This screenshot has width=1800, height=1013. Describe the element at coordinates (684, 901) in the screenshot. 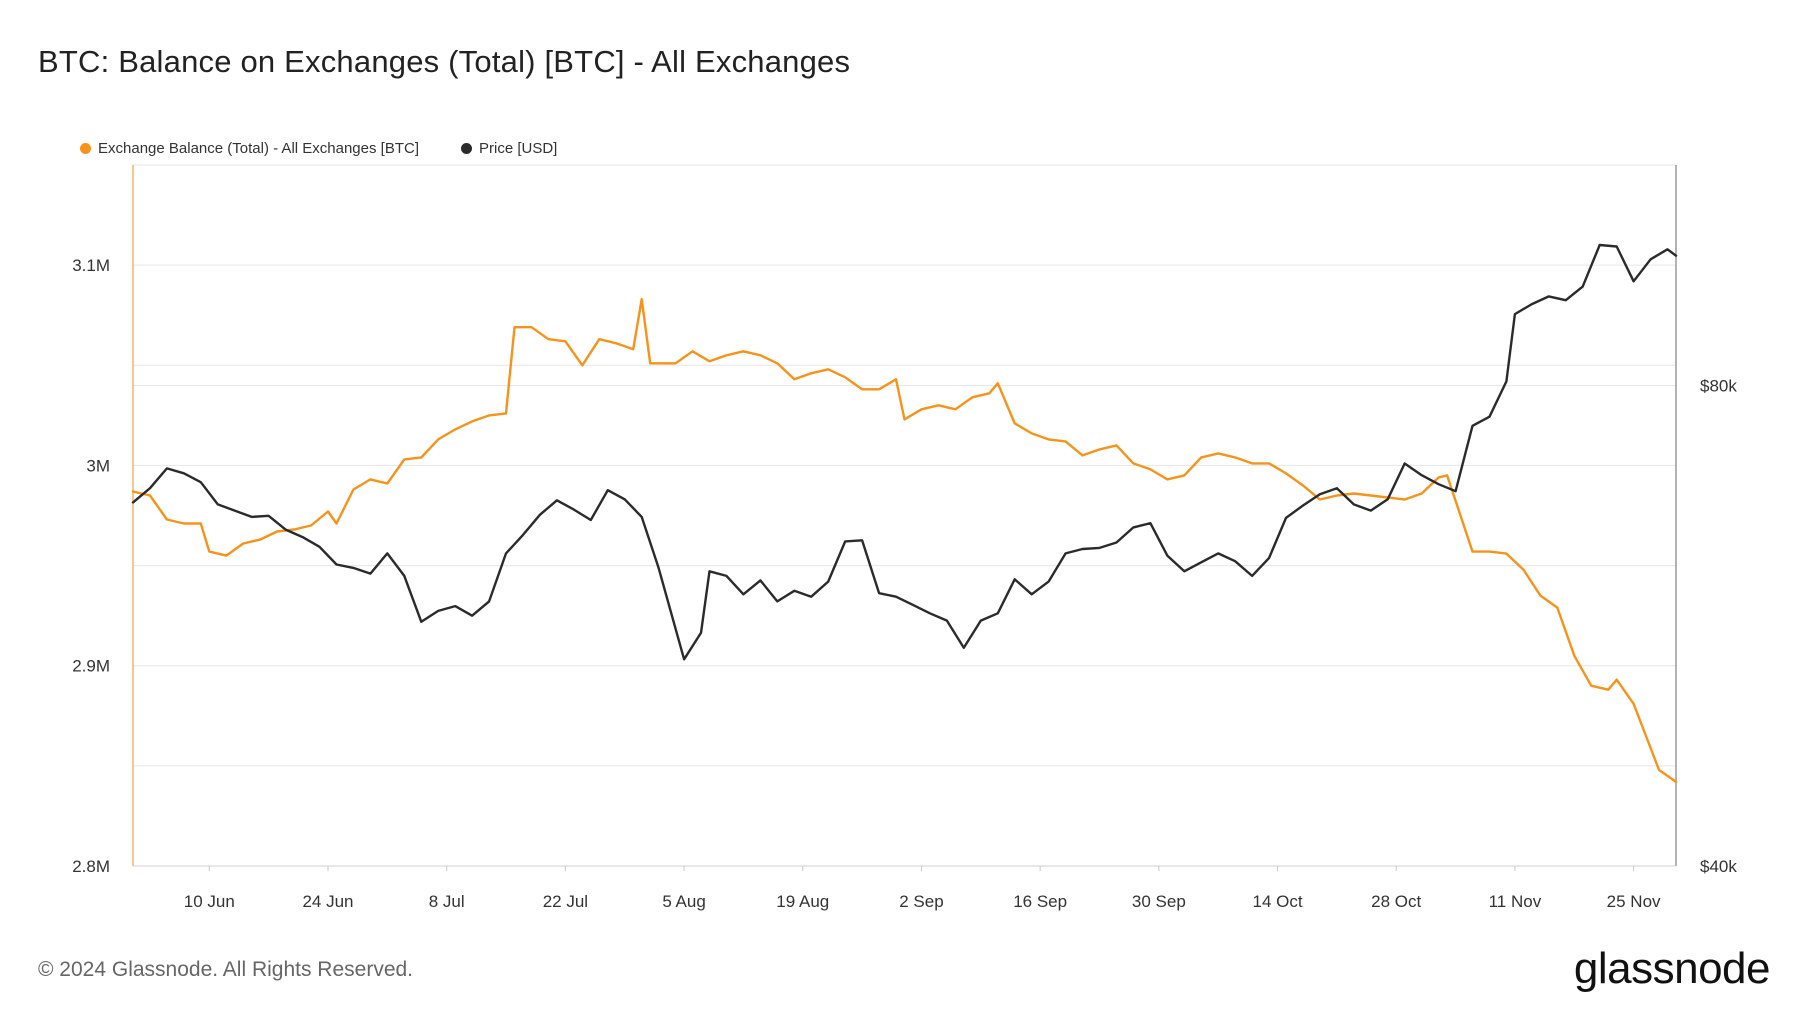

I see `x-tick-label: 5 Aug` at that location.